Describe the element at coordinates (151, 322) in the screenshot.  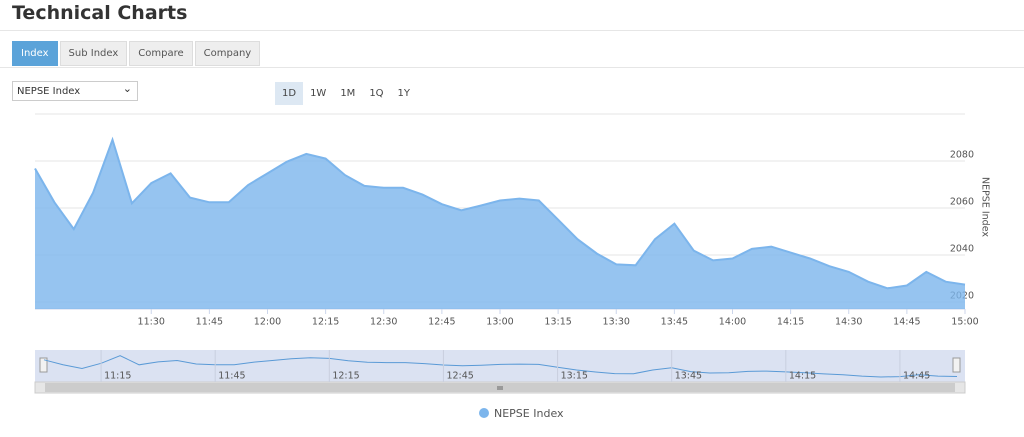
I see `x-tick-label: 11:30` at that location.